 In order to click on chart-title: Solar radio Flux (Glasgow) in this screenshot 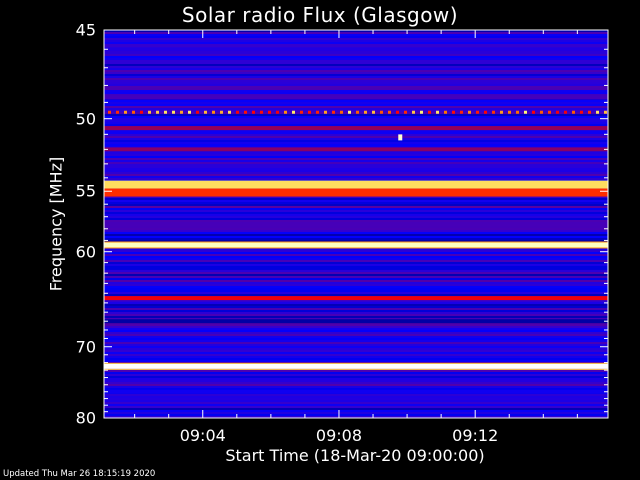, I will do `click(320, 15)`.